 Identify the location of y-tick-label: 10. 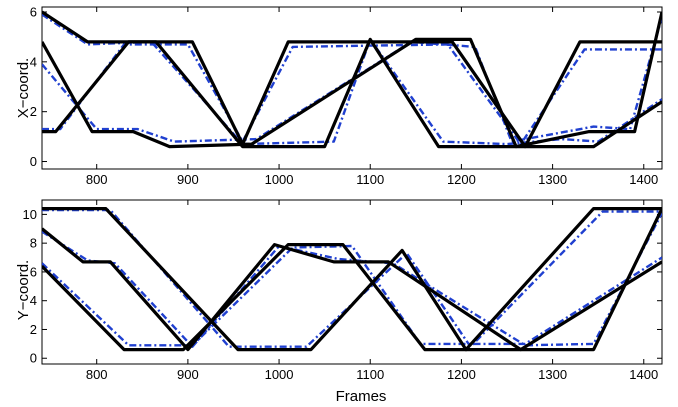
(30, 214).